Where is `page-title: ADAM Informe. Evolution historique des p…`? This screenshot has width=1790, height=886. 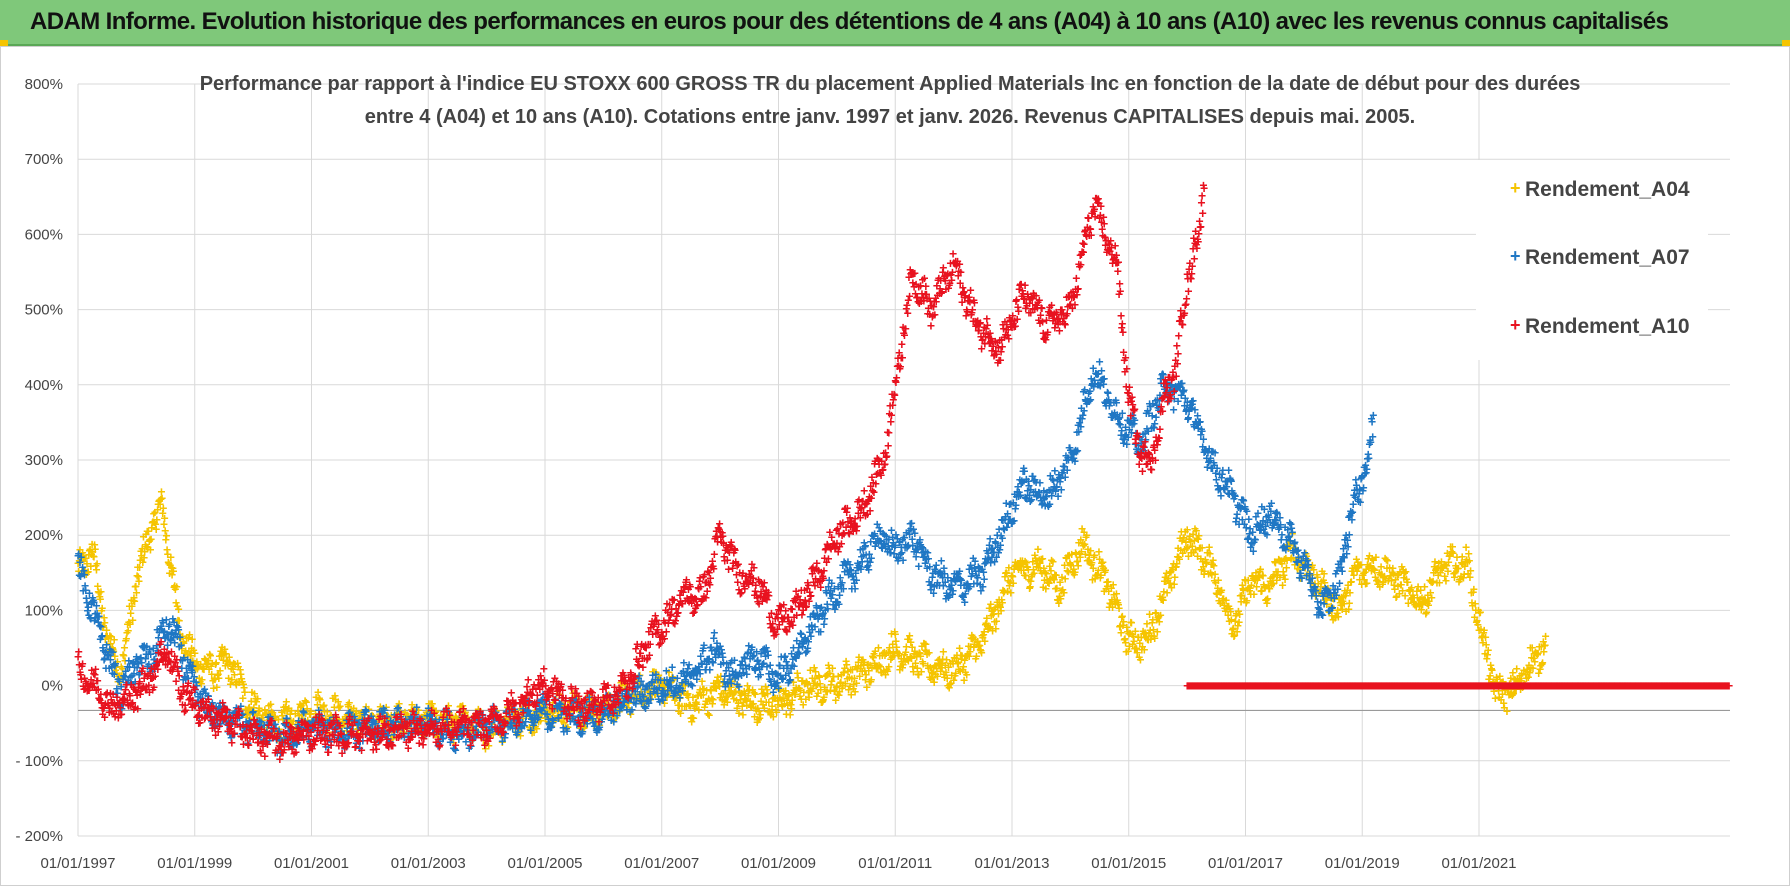
page-title: ADAM Informe. Evolution historique des p… is located at coordinates (849, 22).